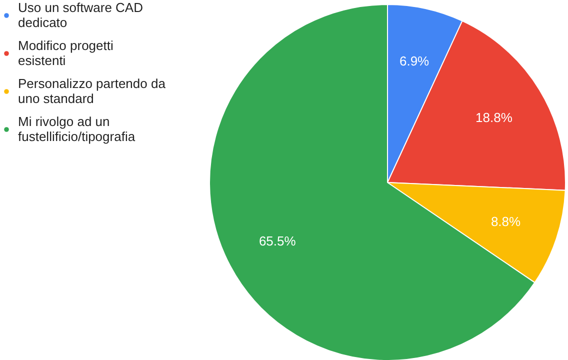  Describe the element at coordinates (414, 60) in the screenshot. I see `data-label: 6.9%` at that location.